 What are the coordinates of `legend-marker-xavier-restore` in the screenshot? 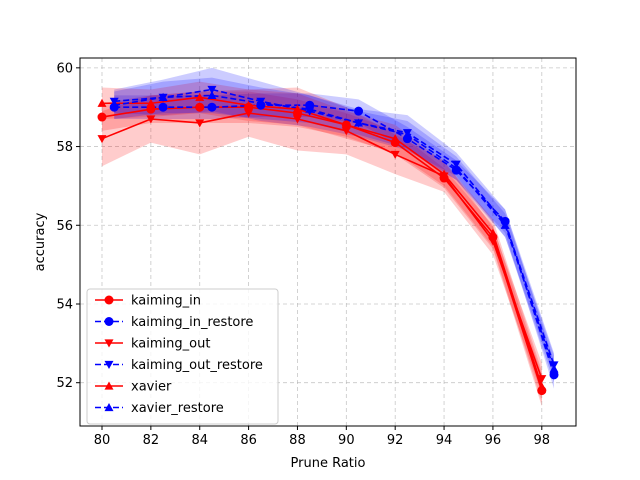 It's located at (109, 407).